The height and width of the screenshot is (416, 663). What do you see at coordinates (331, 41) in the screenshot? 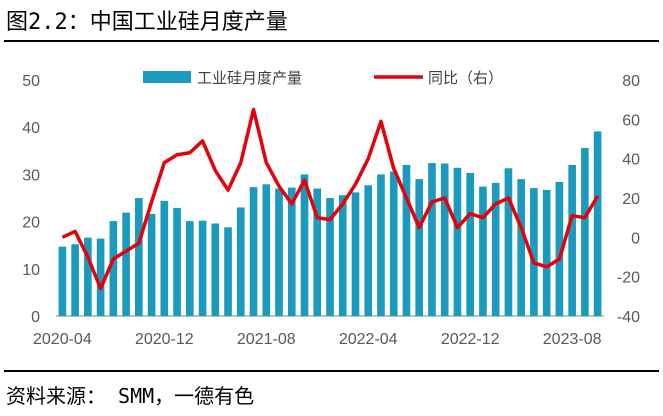
I see `title-divider` at bounding box center [331, 41].